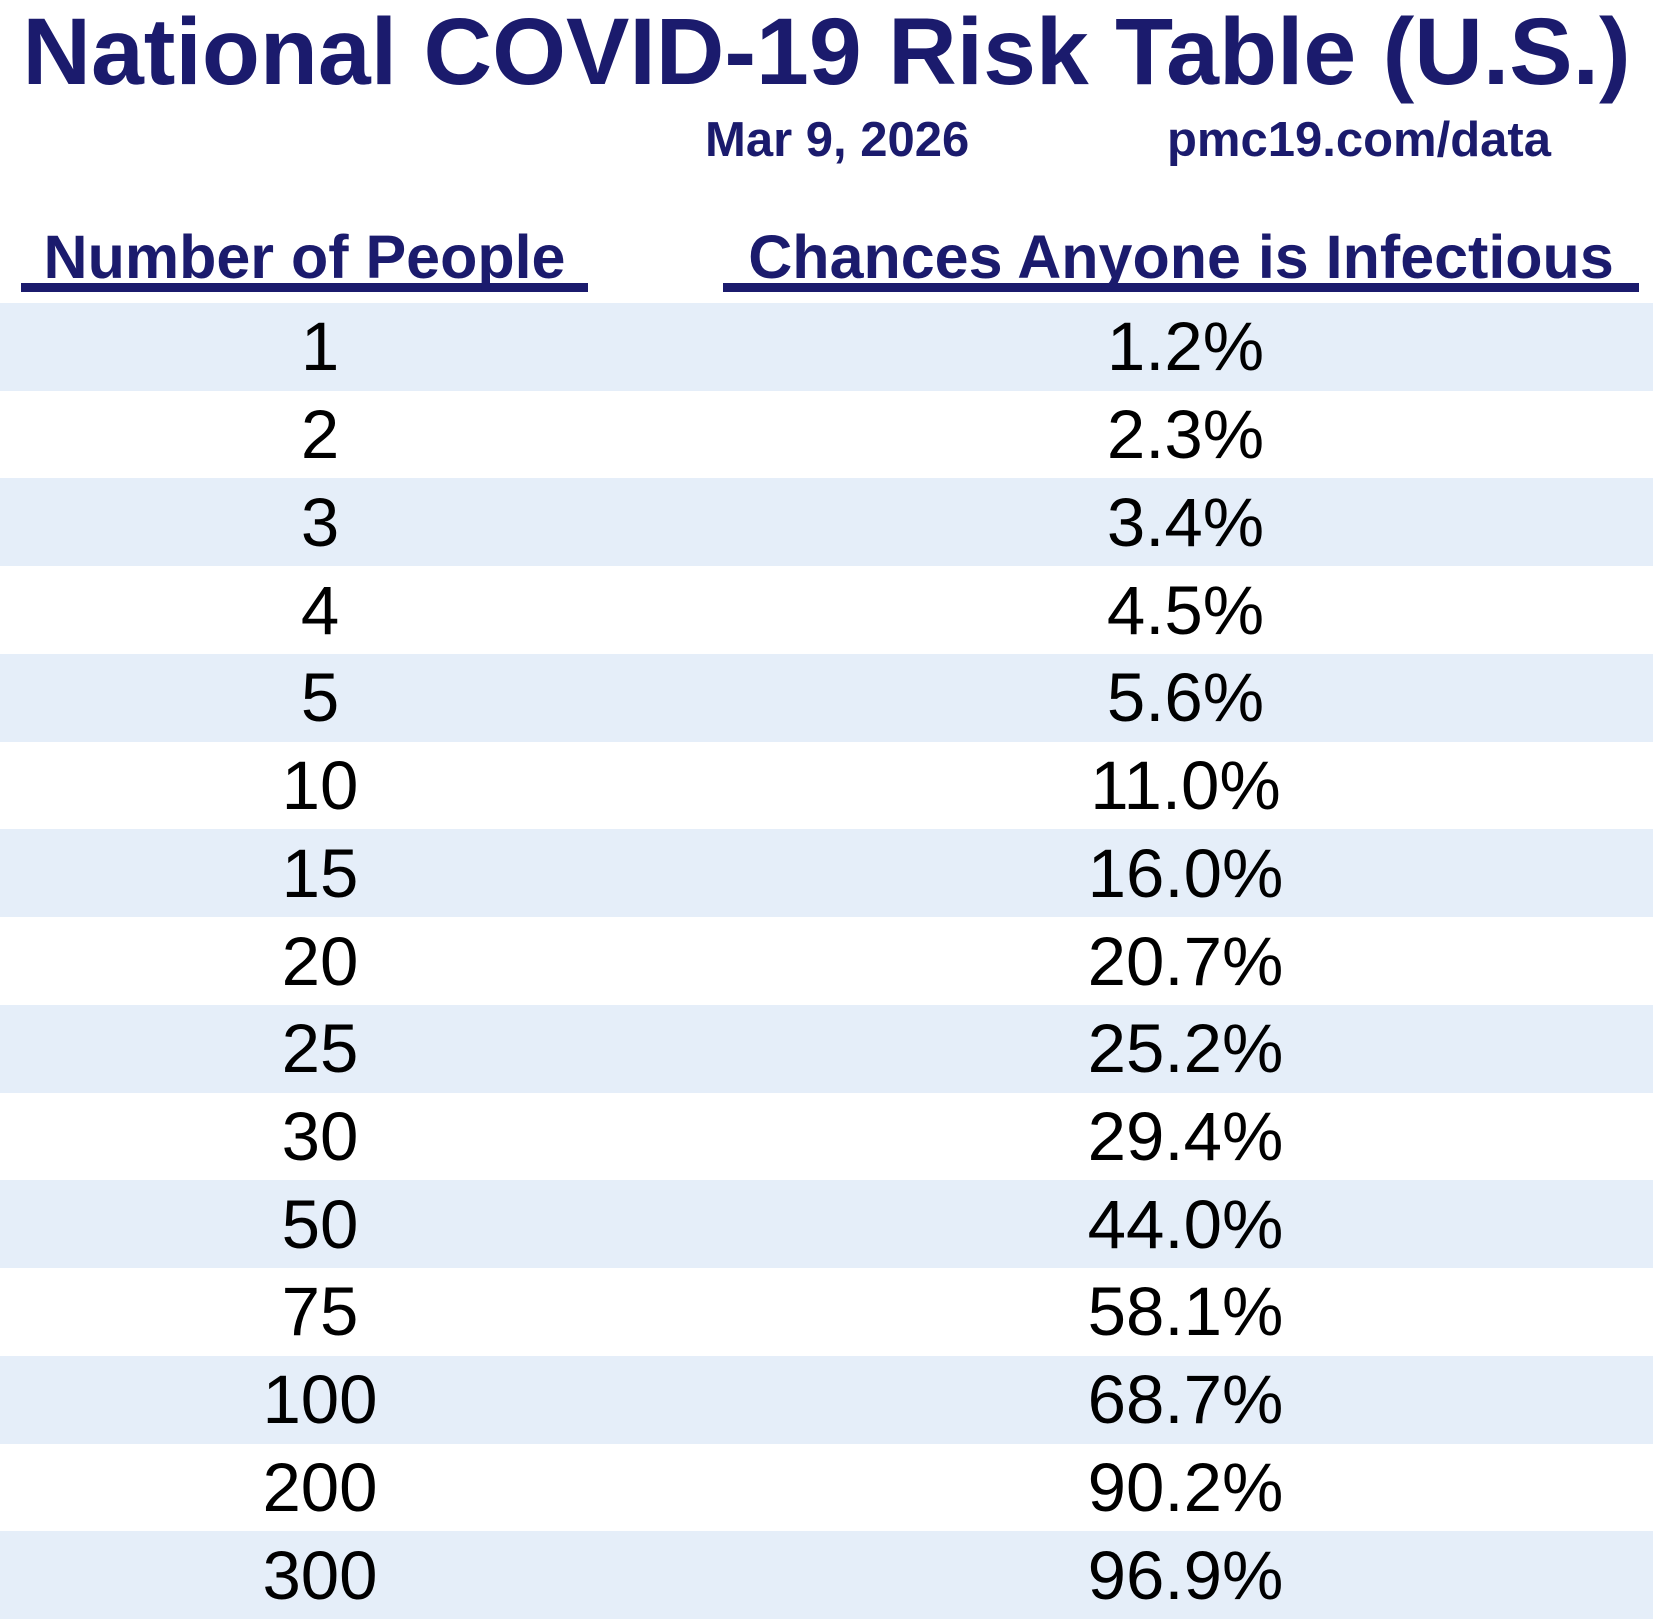 The image size is (1653, 1619). Describe the element at coordinates (1185, 698) in the screenshot. I see `chance-cell: 5.6%` at that location.